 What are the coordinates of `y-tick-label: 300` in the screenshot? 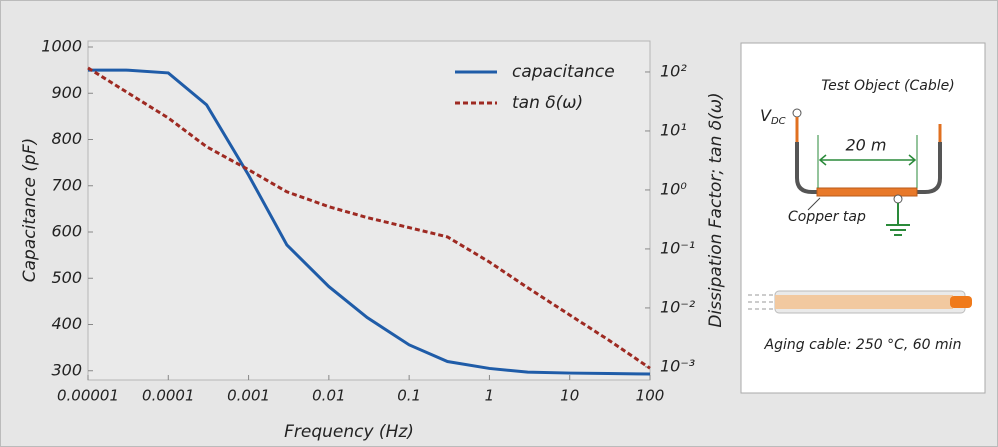 It's located at (66, 369).